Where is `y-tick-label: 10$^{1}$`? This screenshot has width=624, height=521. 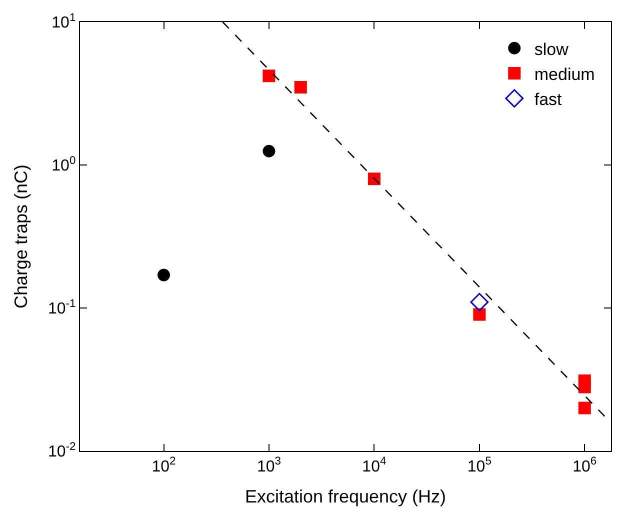 y-tick-label: 10$^{1}$ is located at coordinates (64, 22).